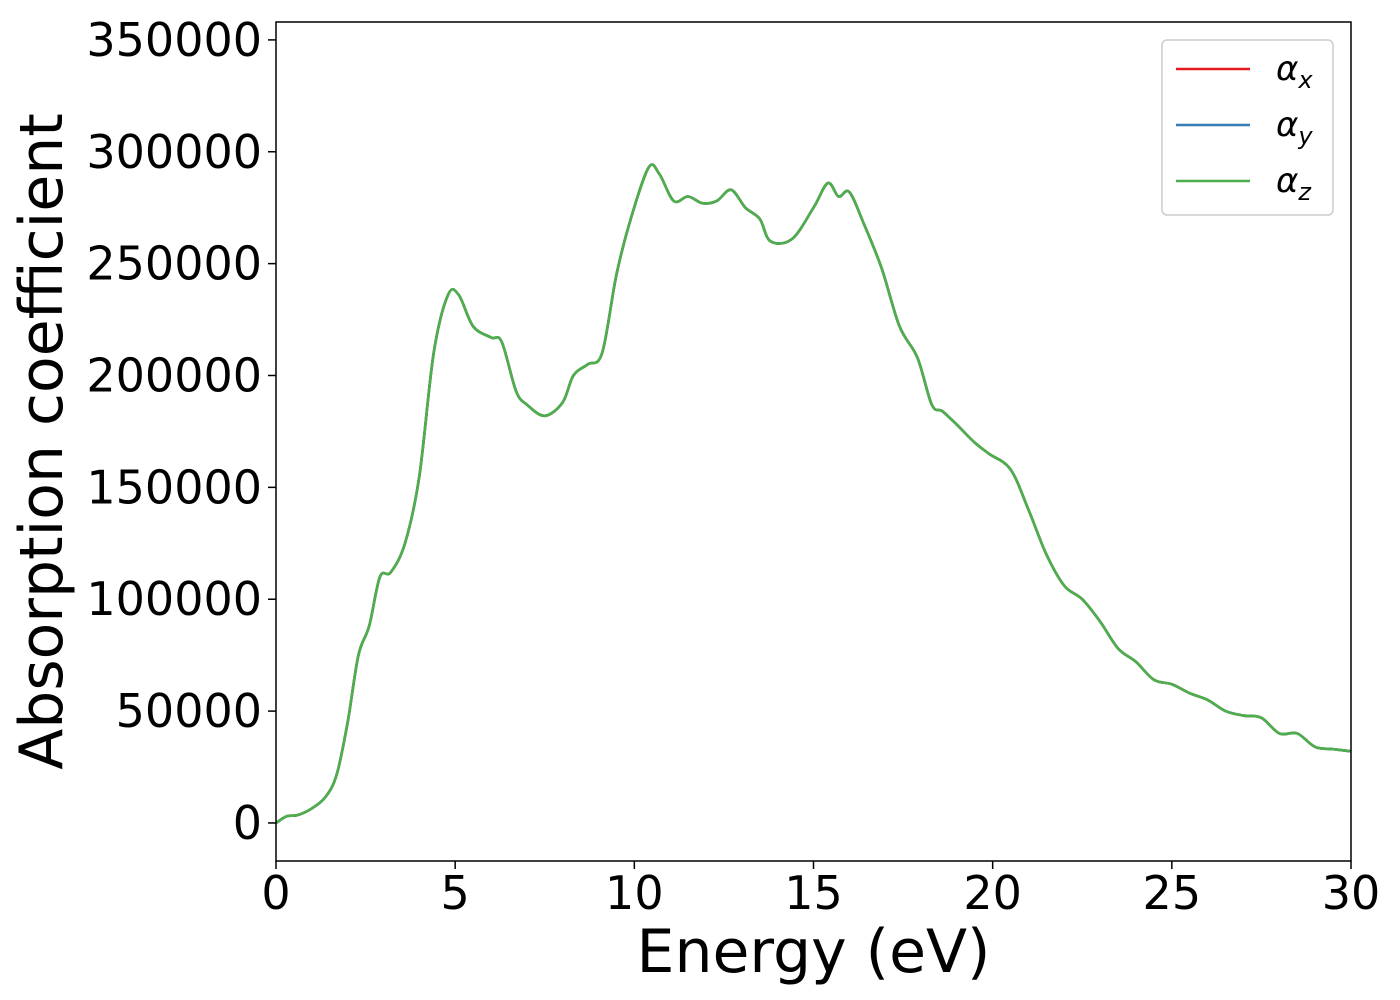 The height and width of the screenshot is (1000, 1400). I want to click on x-tick-label: 25, so click(1172, 893).